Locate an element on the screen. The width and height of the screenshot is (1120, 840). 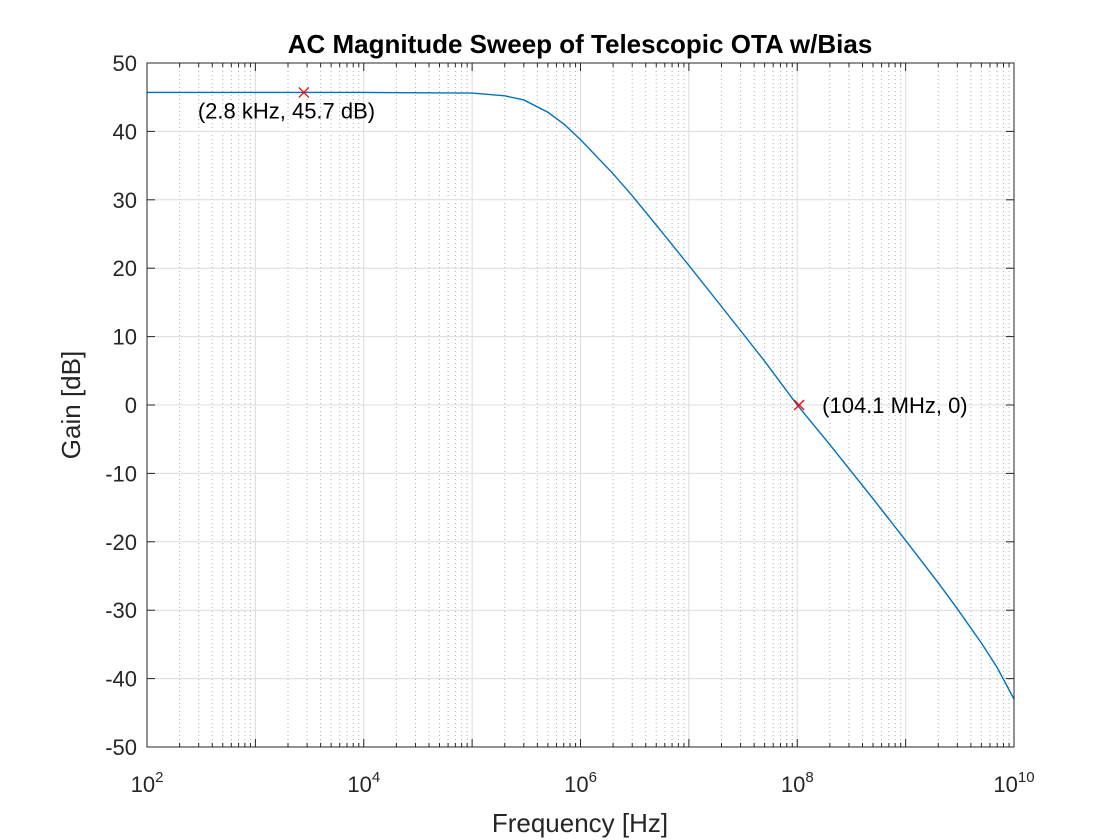
y-tick-label: 50 is located at coordinates (125, 63).